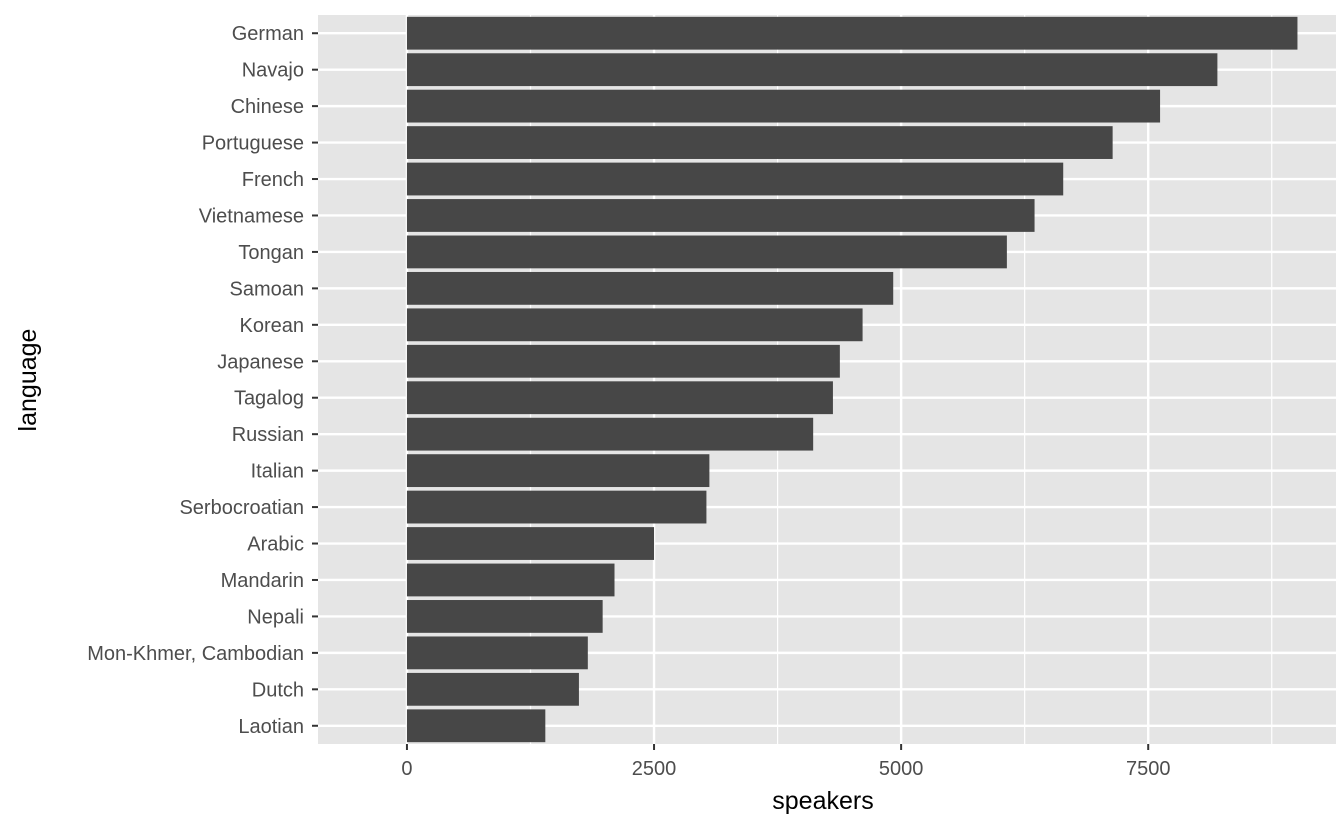 This screenshot has width=1344, height=830. Describe the element at coordinates (273, 71) in the screenshot. I see `y-tick-label: Navajo` at that location.